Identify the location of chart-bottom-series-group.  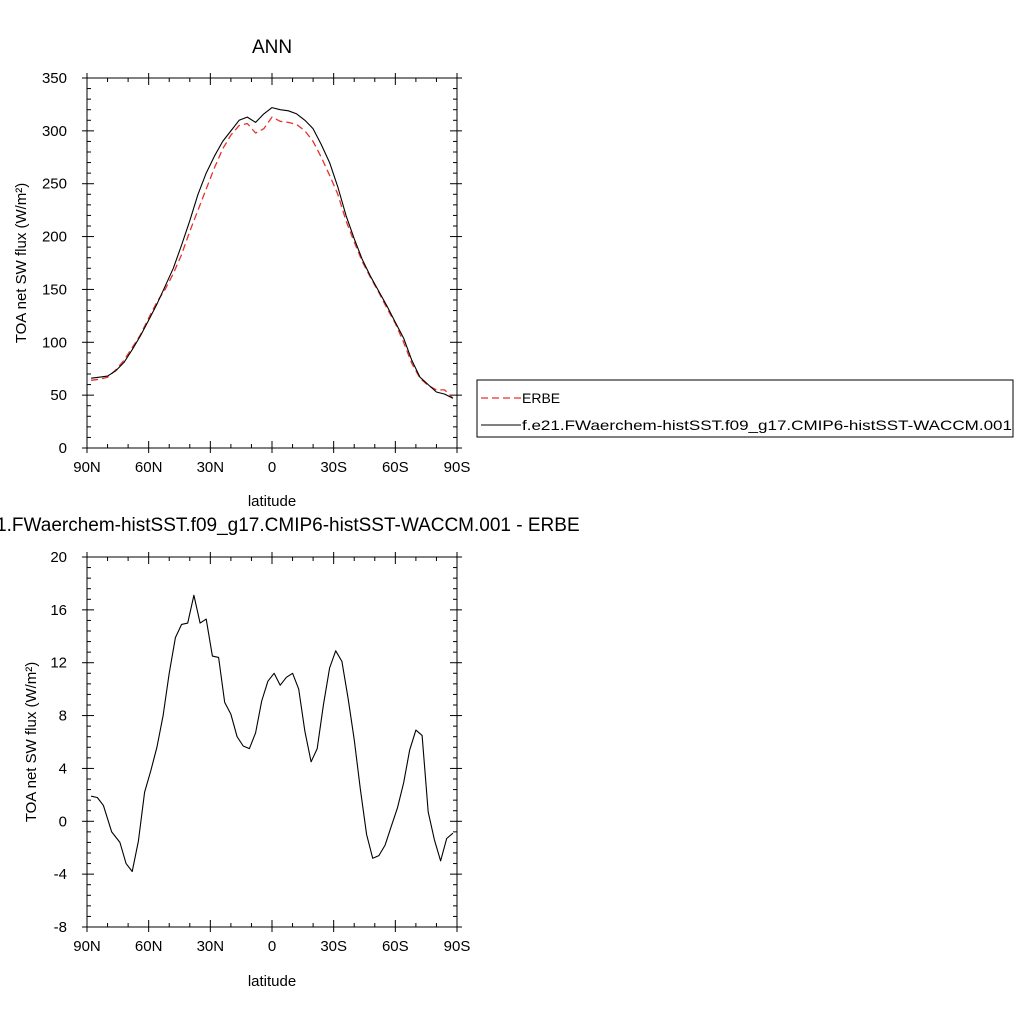
(272, 733).